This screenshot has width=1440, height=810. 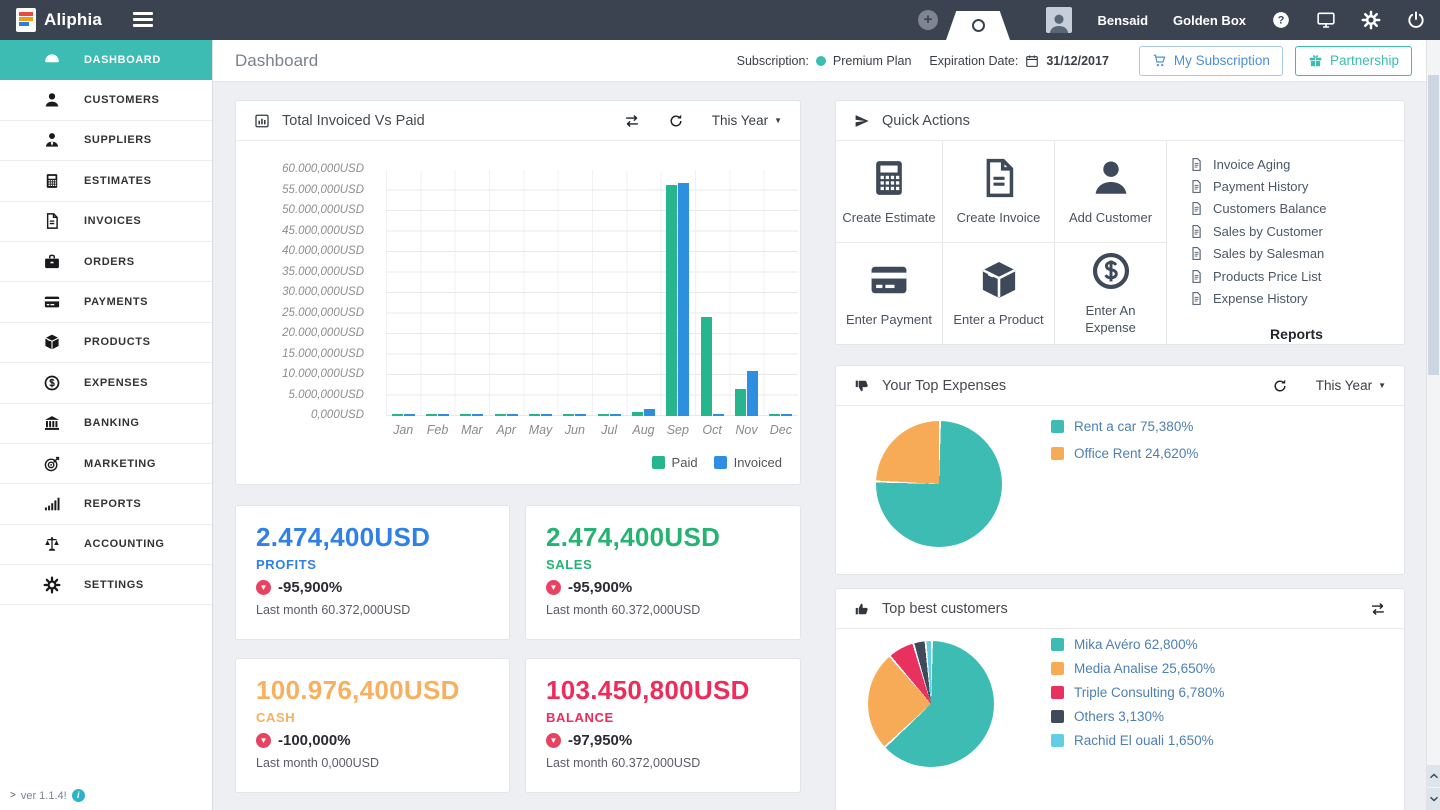 I want to click on customers-icon, so click(x=1111, y=178).